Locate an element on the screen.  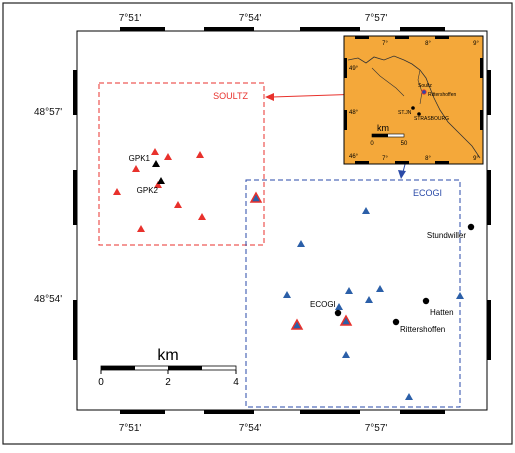
gpk1-well-icon is located at coordinates (156, 163).